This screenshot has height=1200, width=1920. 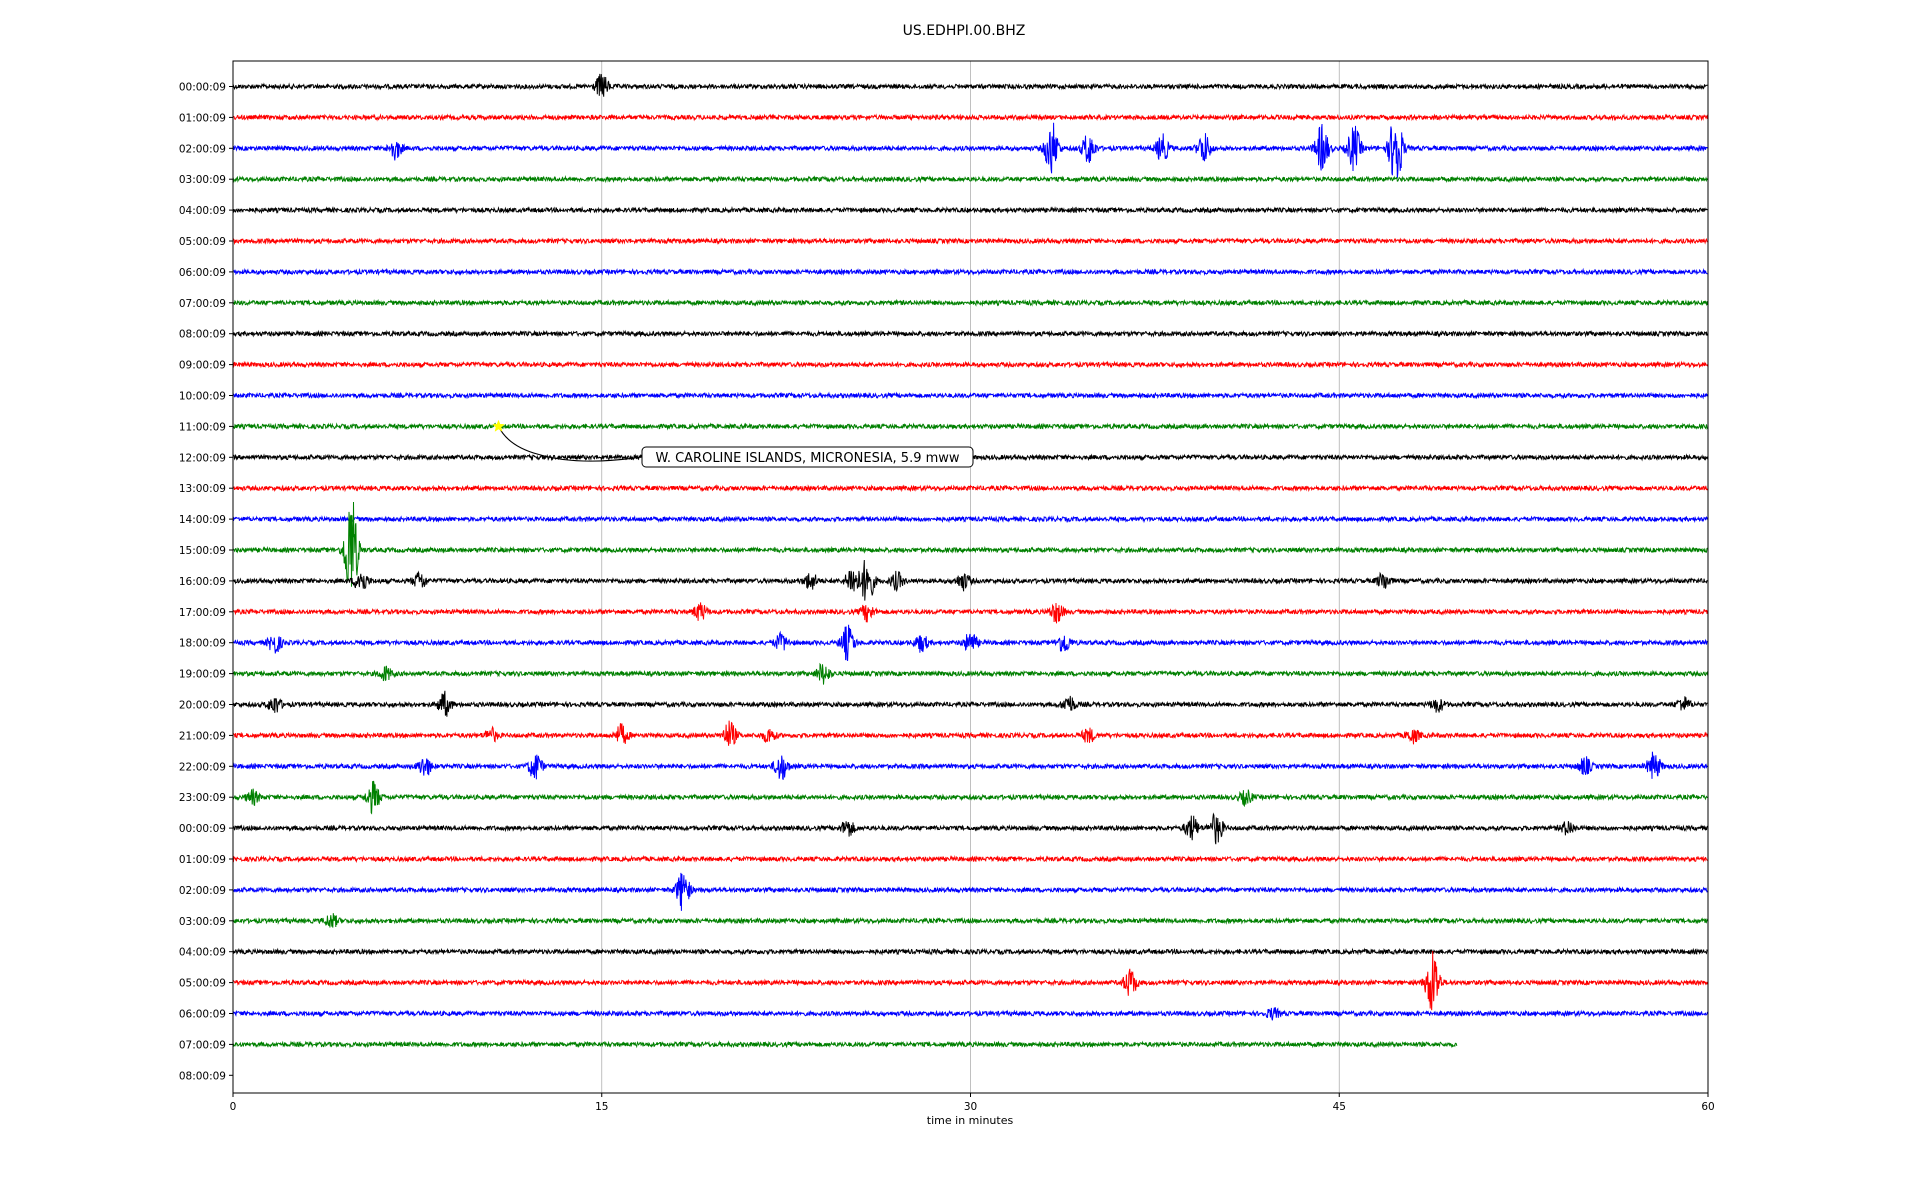 What do you see at coordinates (601, 1107) in the screenshot?
I see `x-tick-label: 15` at bounding box center [601, 1107].